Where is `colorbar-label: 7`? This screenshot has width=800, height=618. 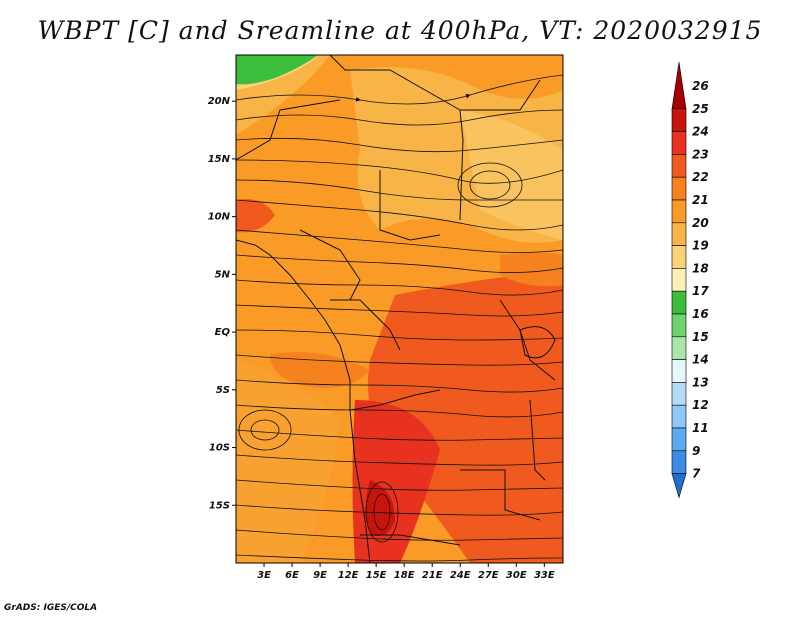
colorbar-label: 7 is located at coordinates (696, 474).